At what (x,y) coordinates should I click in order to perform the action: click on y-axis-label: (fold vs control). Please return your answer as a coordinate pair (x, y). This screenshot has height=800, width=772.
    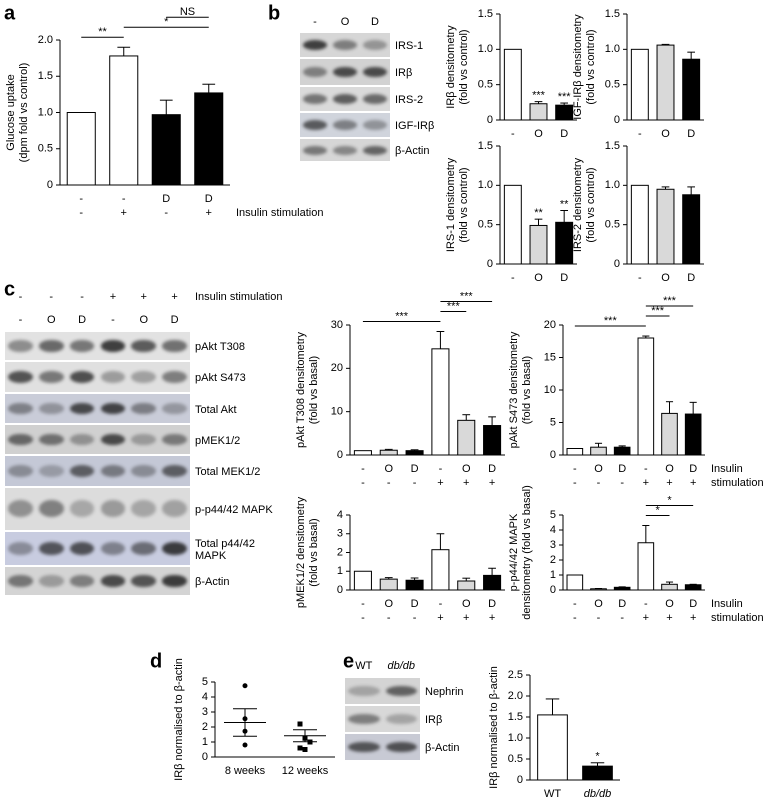
    Looking at the image, I should click on (591, 66).